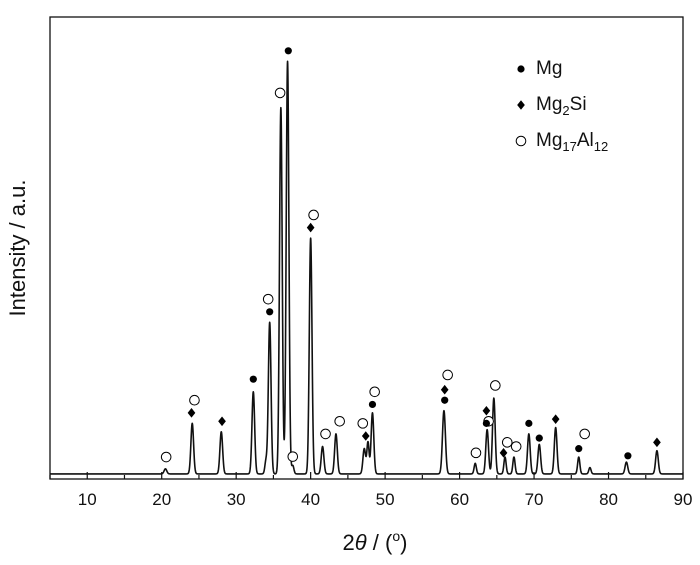 The height and width of the screenshot is (565, 700). I want to click on x-tick-label: 90, so click(683, 499).